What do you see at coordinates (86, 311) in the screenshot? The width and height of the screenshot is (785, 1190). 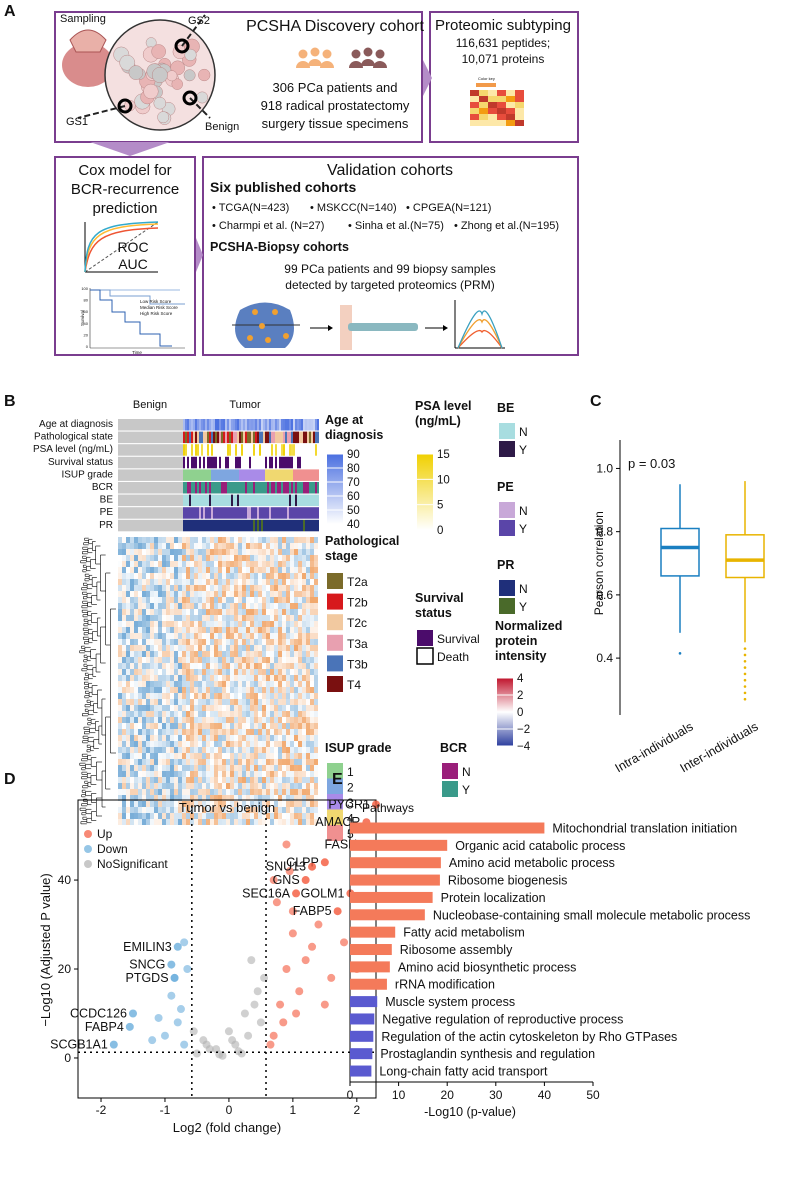 I see `label: 60` at bounding box center [86, 311].